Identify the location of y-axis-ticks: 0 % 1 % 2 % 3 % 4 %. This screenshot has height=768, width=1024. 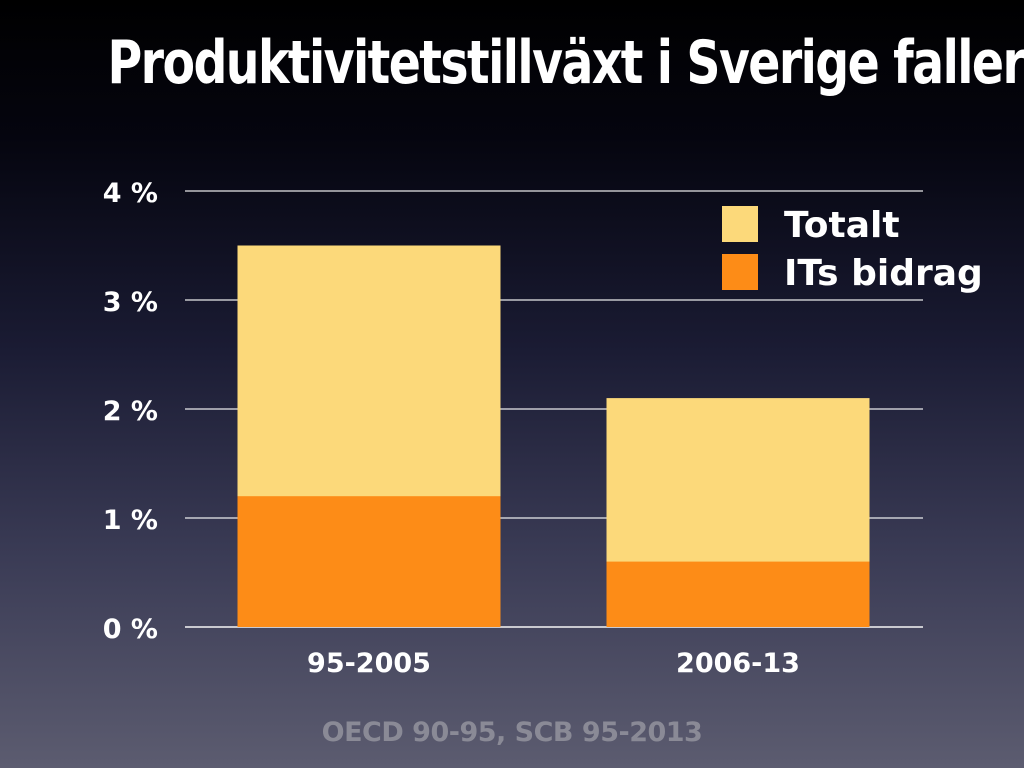
(130, 411).